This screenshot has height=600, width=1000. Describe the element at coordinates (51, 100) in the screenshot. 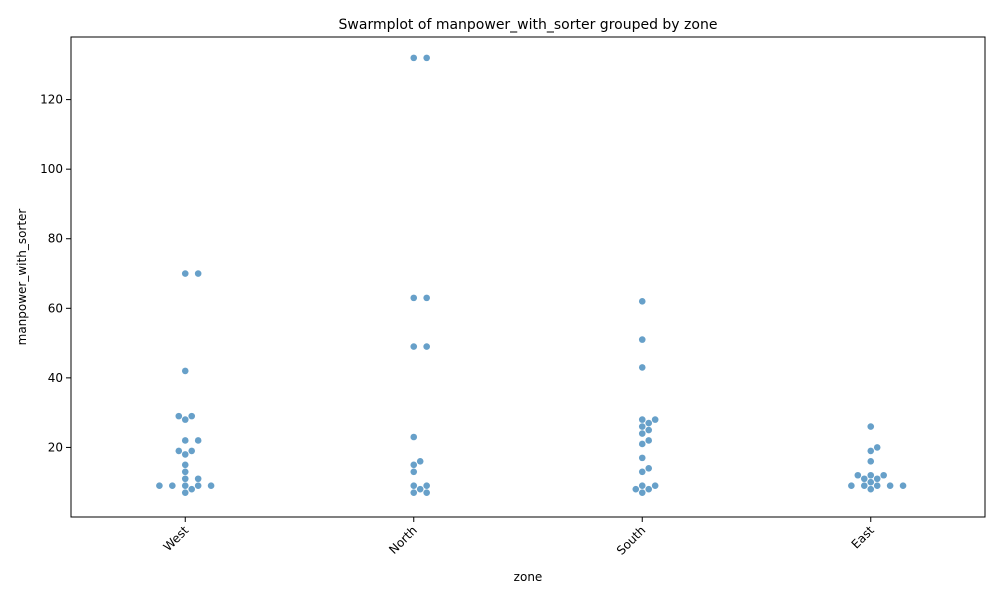

I see `y-tick-label: 120` at that location.